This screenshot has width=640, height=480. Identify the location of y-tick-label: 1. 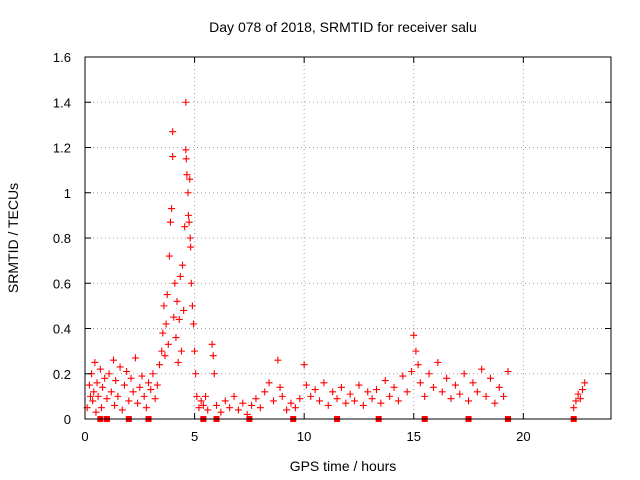
(67, 193).